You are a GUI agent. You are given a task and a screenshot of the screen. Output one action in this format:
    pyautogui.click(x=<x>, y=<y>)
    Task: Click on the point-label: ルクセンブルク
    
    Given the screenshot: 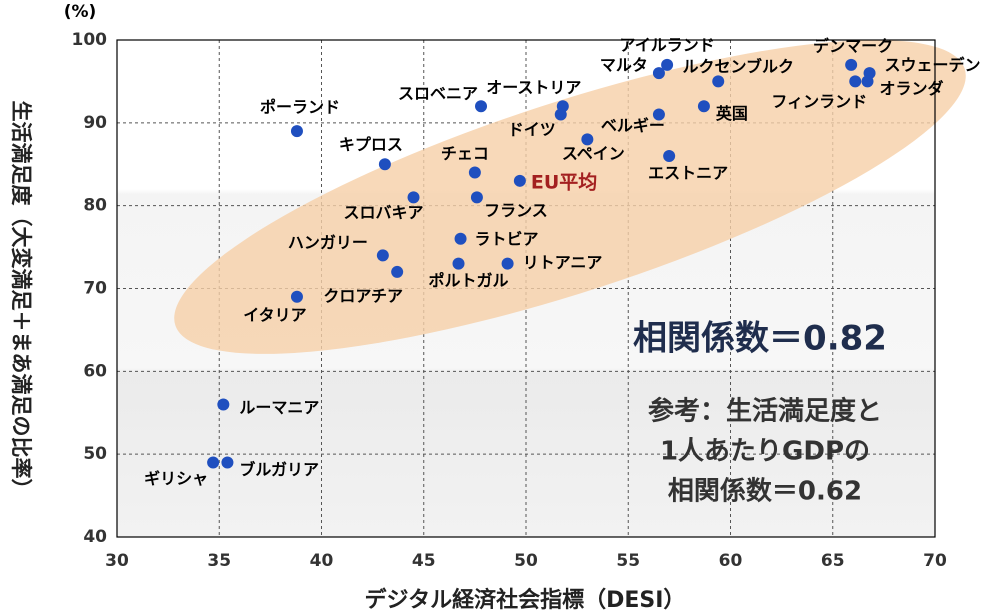 What is the action you would take?
    pyautogui.click(x=738, y=66)
    